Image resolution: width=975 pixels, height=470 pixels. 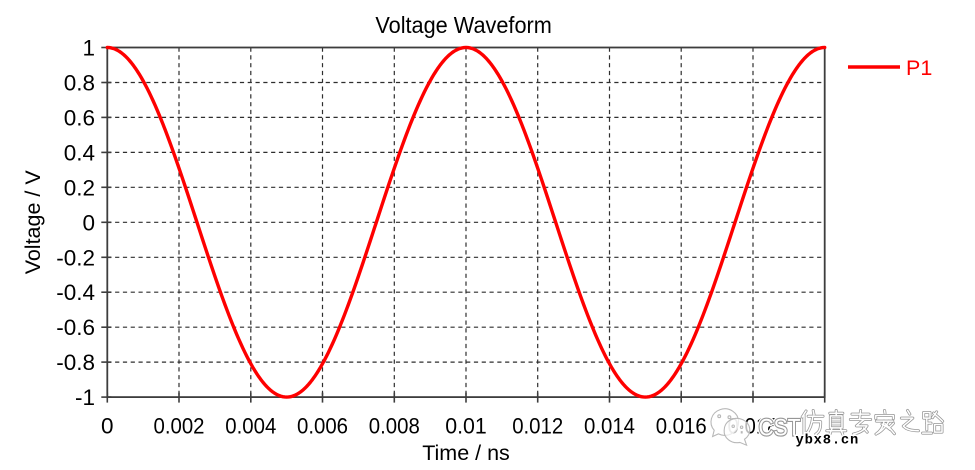 I want to click on svg-text: -0.4, so click(x=75, y=292).